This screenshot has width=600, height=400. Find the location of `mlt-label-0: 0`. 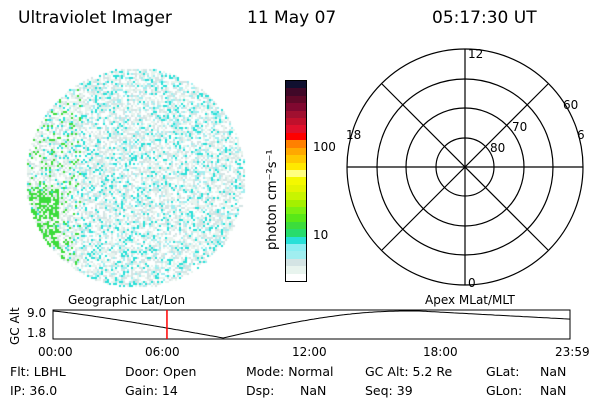

mlt-label-0: 0 is located at coordinates (472, 283).